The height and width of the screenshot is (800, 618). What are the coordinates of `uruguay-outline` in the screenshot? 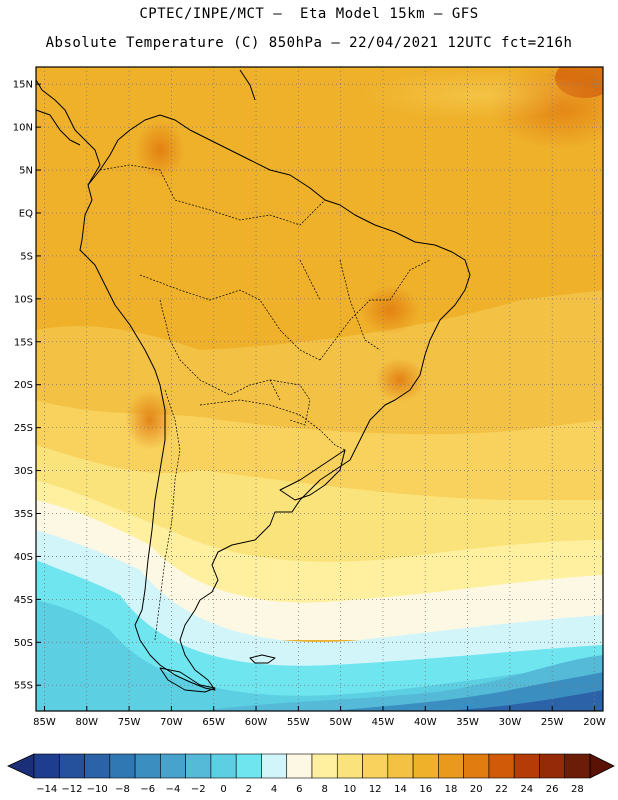 It's located at (312, 475).